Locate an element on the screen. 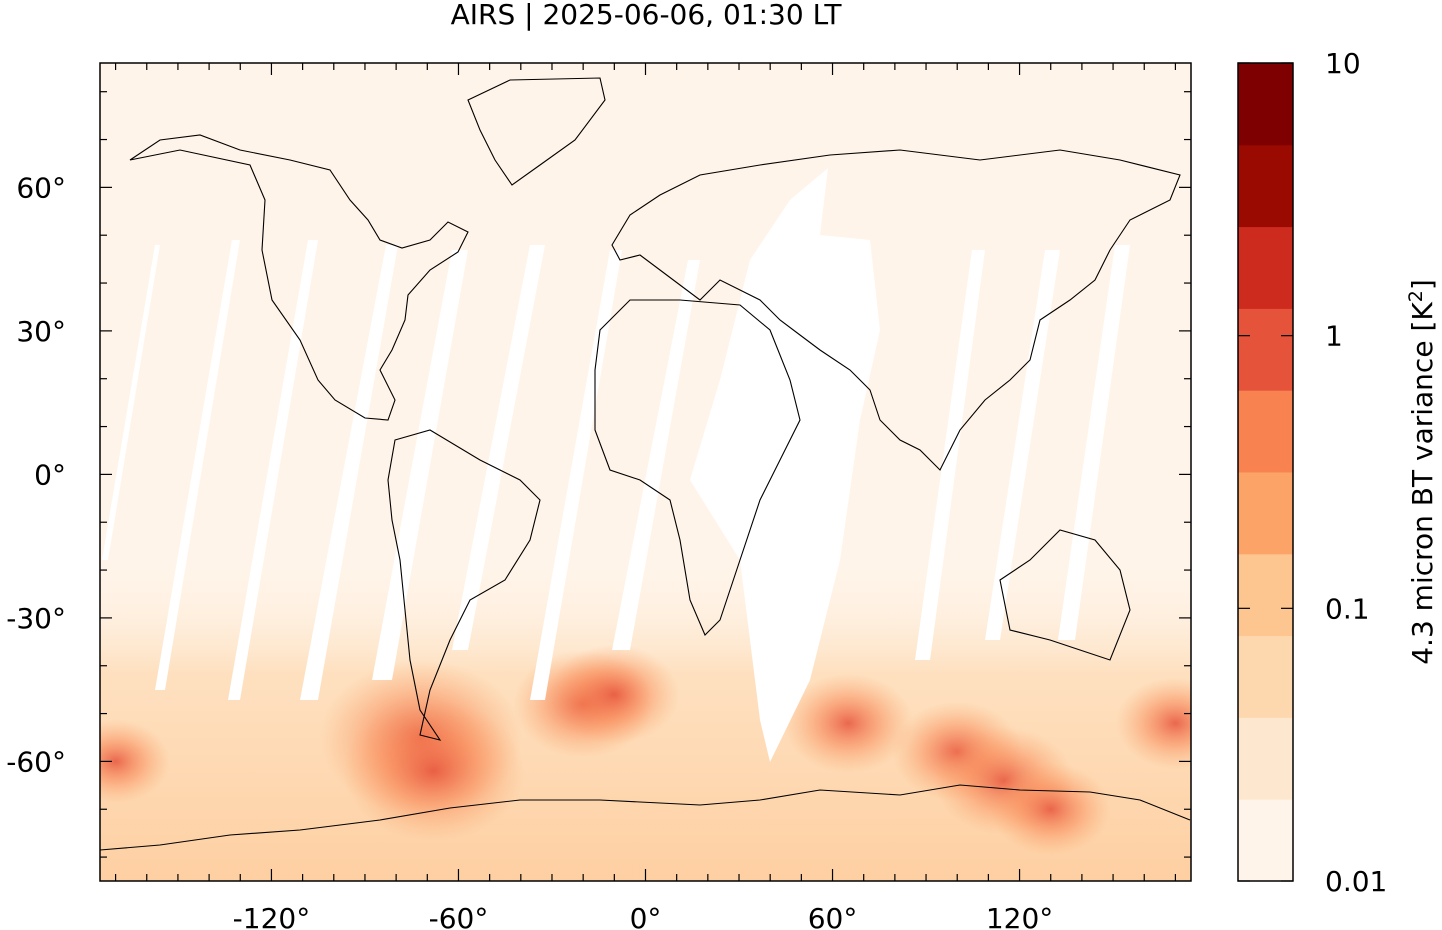 This screenshot has height=930, width=1442. colorbar-bands is located at coordinates (1265, 472).